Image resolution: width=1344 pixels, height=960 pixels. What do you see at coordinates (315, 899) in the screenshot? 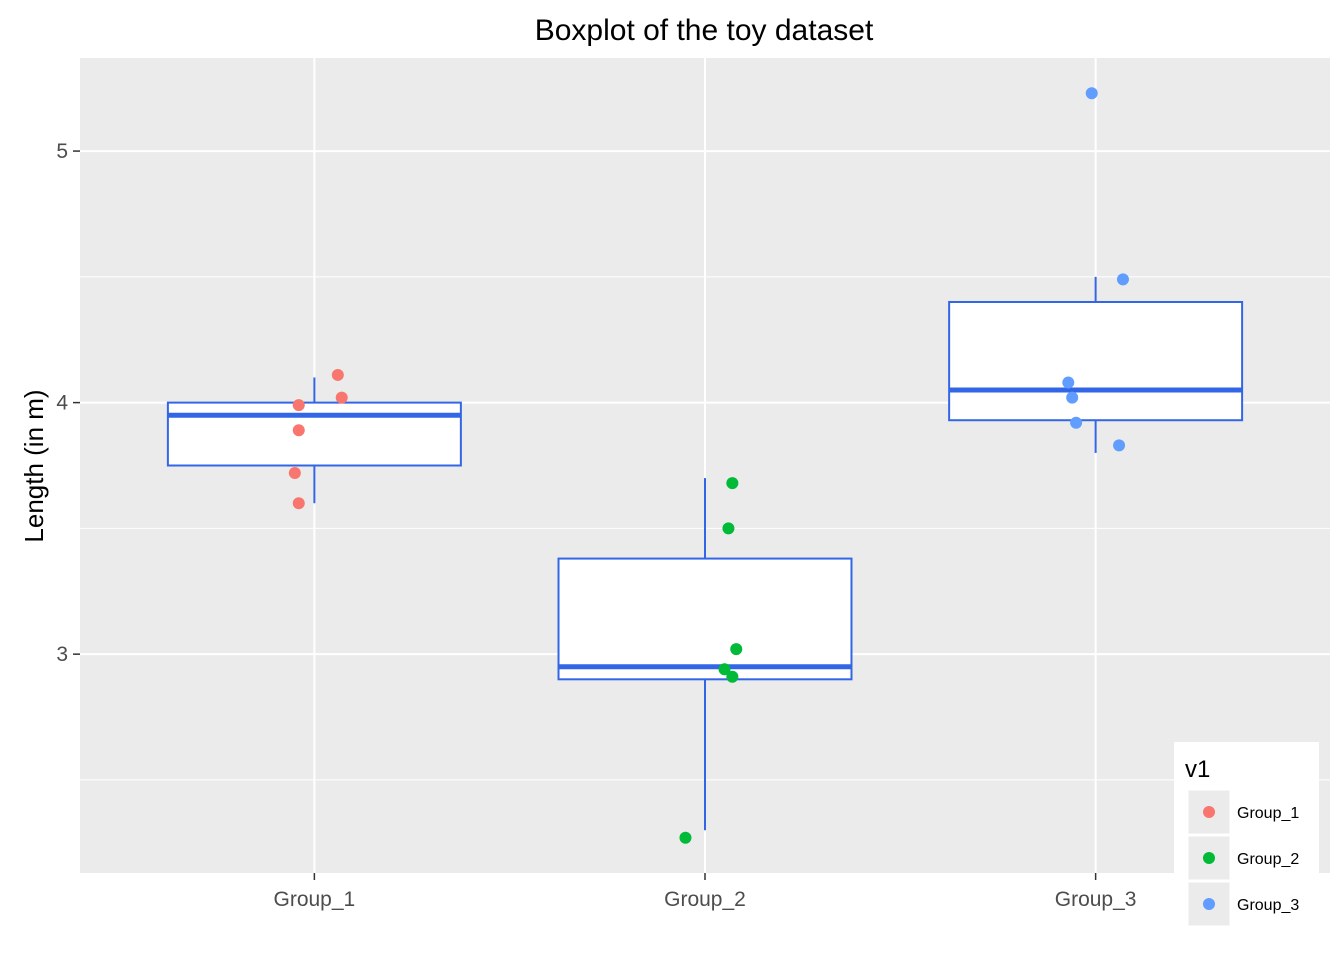
I see `x-tick-label: Group_1` at bounding box center [315, 899].